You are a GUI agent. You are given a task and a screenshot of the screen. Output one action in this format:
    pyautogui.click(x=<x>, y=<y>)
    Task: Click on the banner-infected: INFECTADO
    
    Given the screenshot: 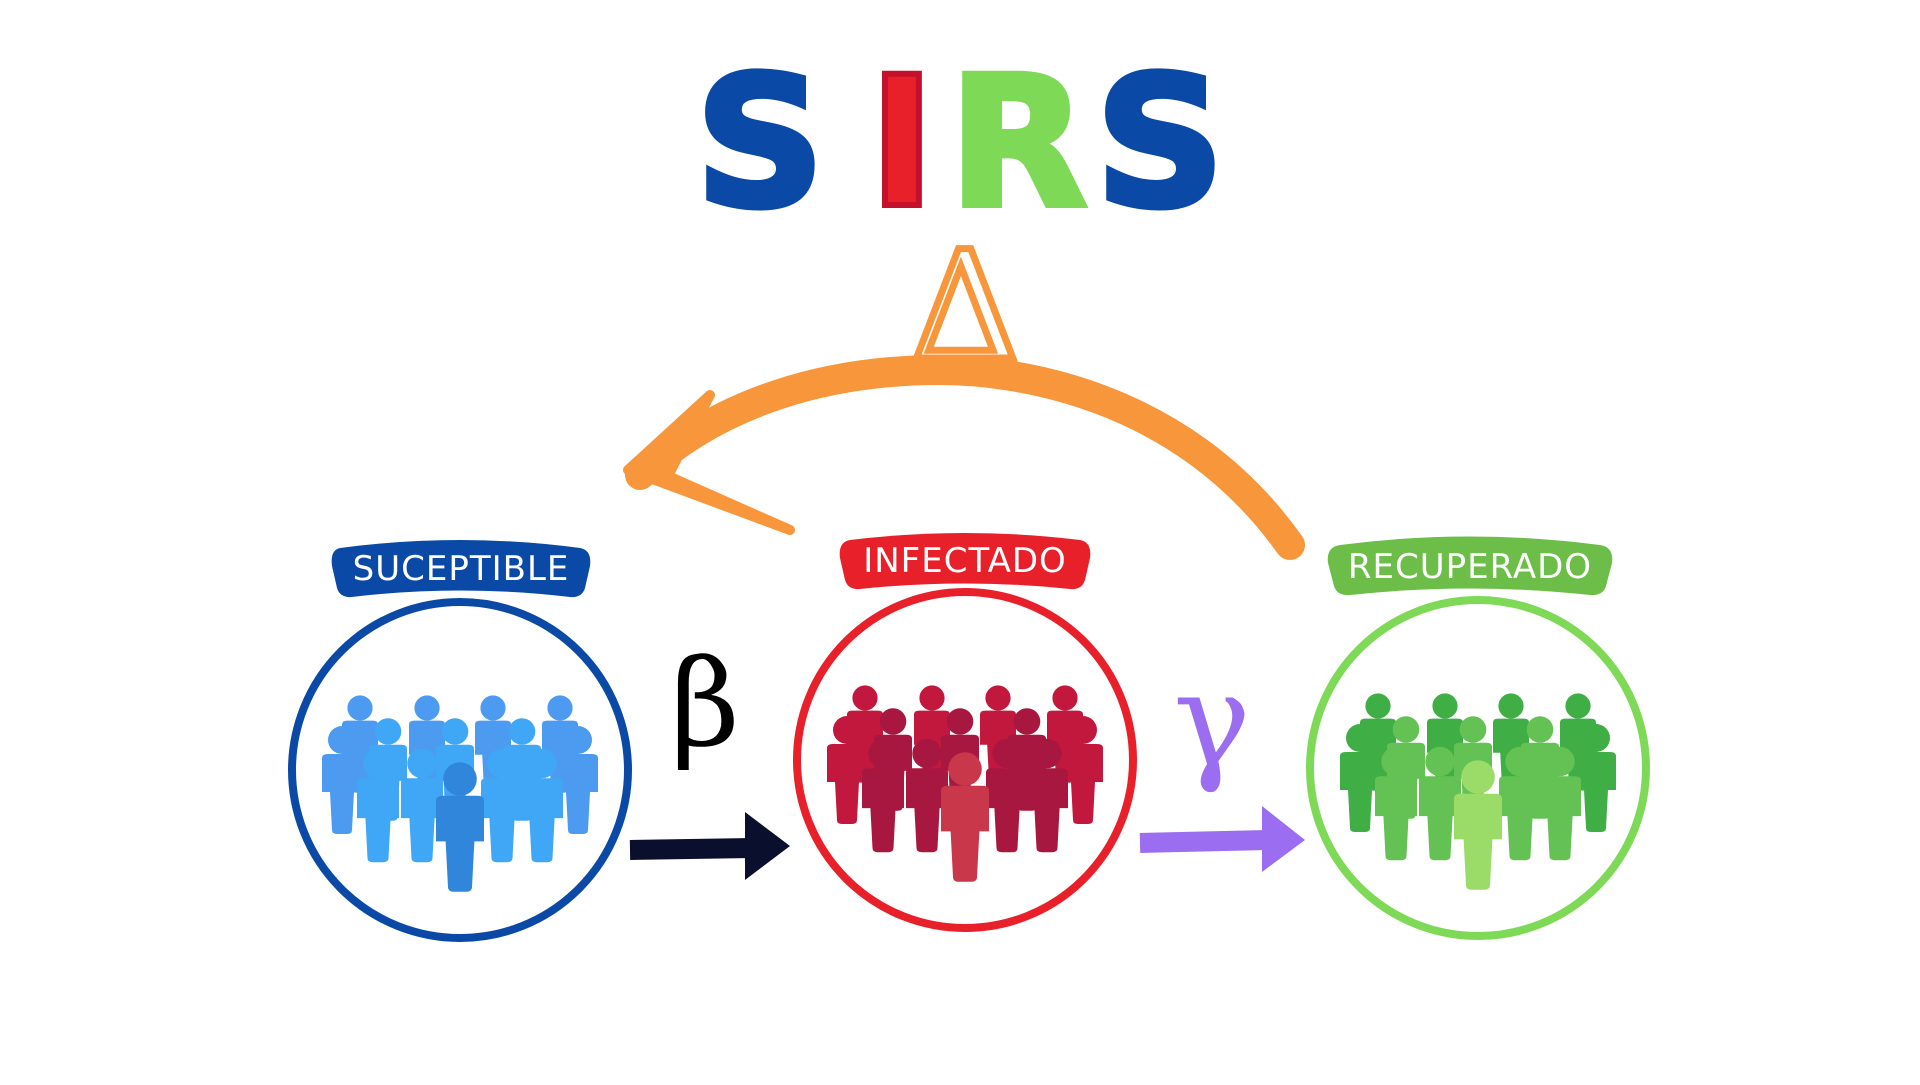 What is the action you would take?
    pyautogui.click(x=965, y=561)
    